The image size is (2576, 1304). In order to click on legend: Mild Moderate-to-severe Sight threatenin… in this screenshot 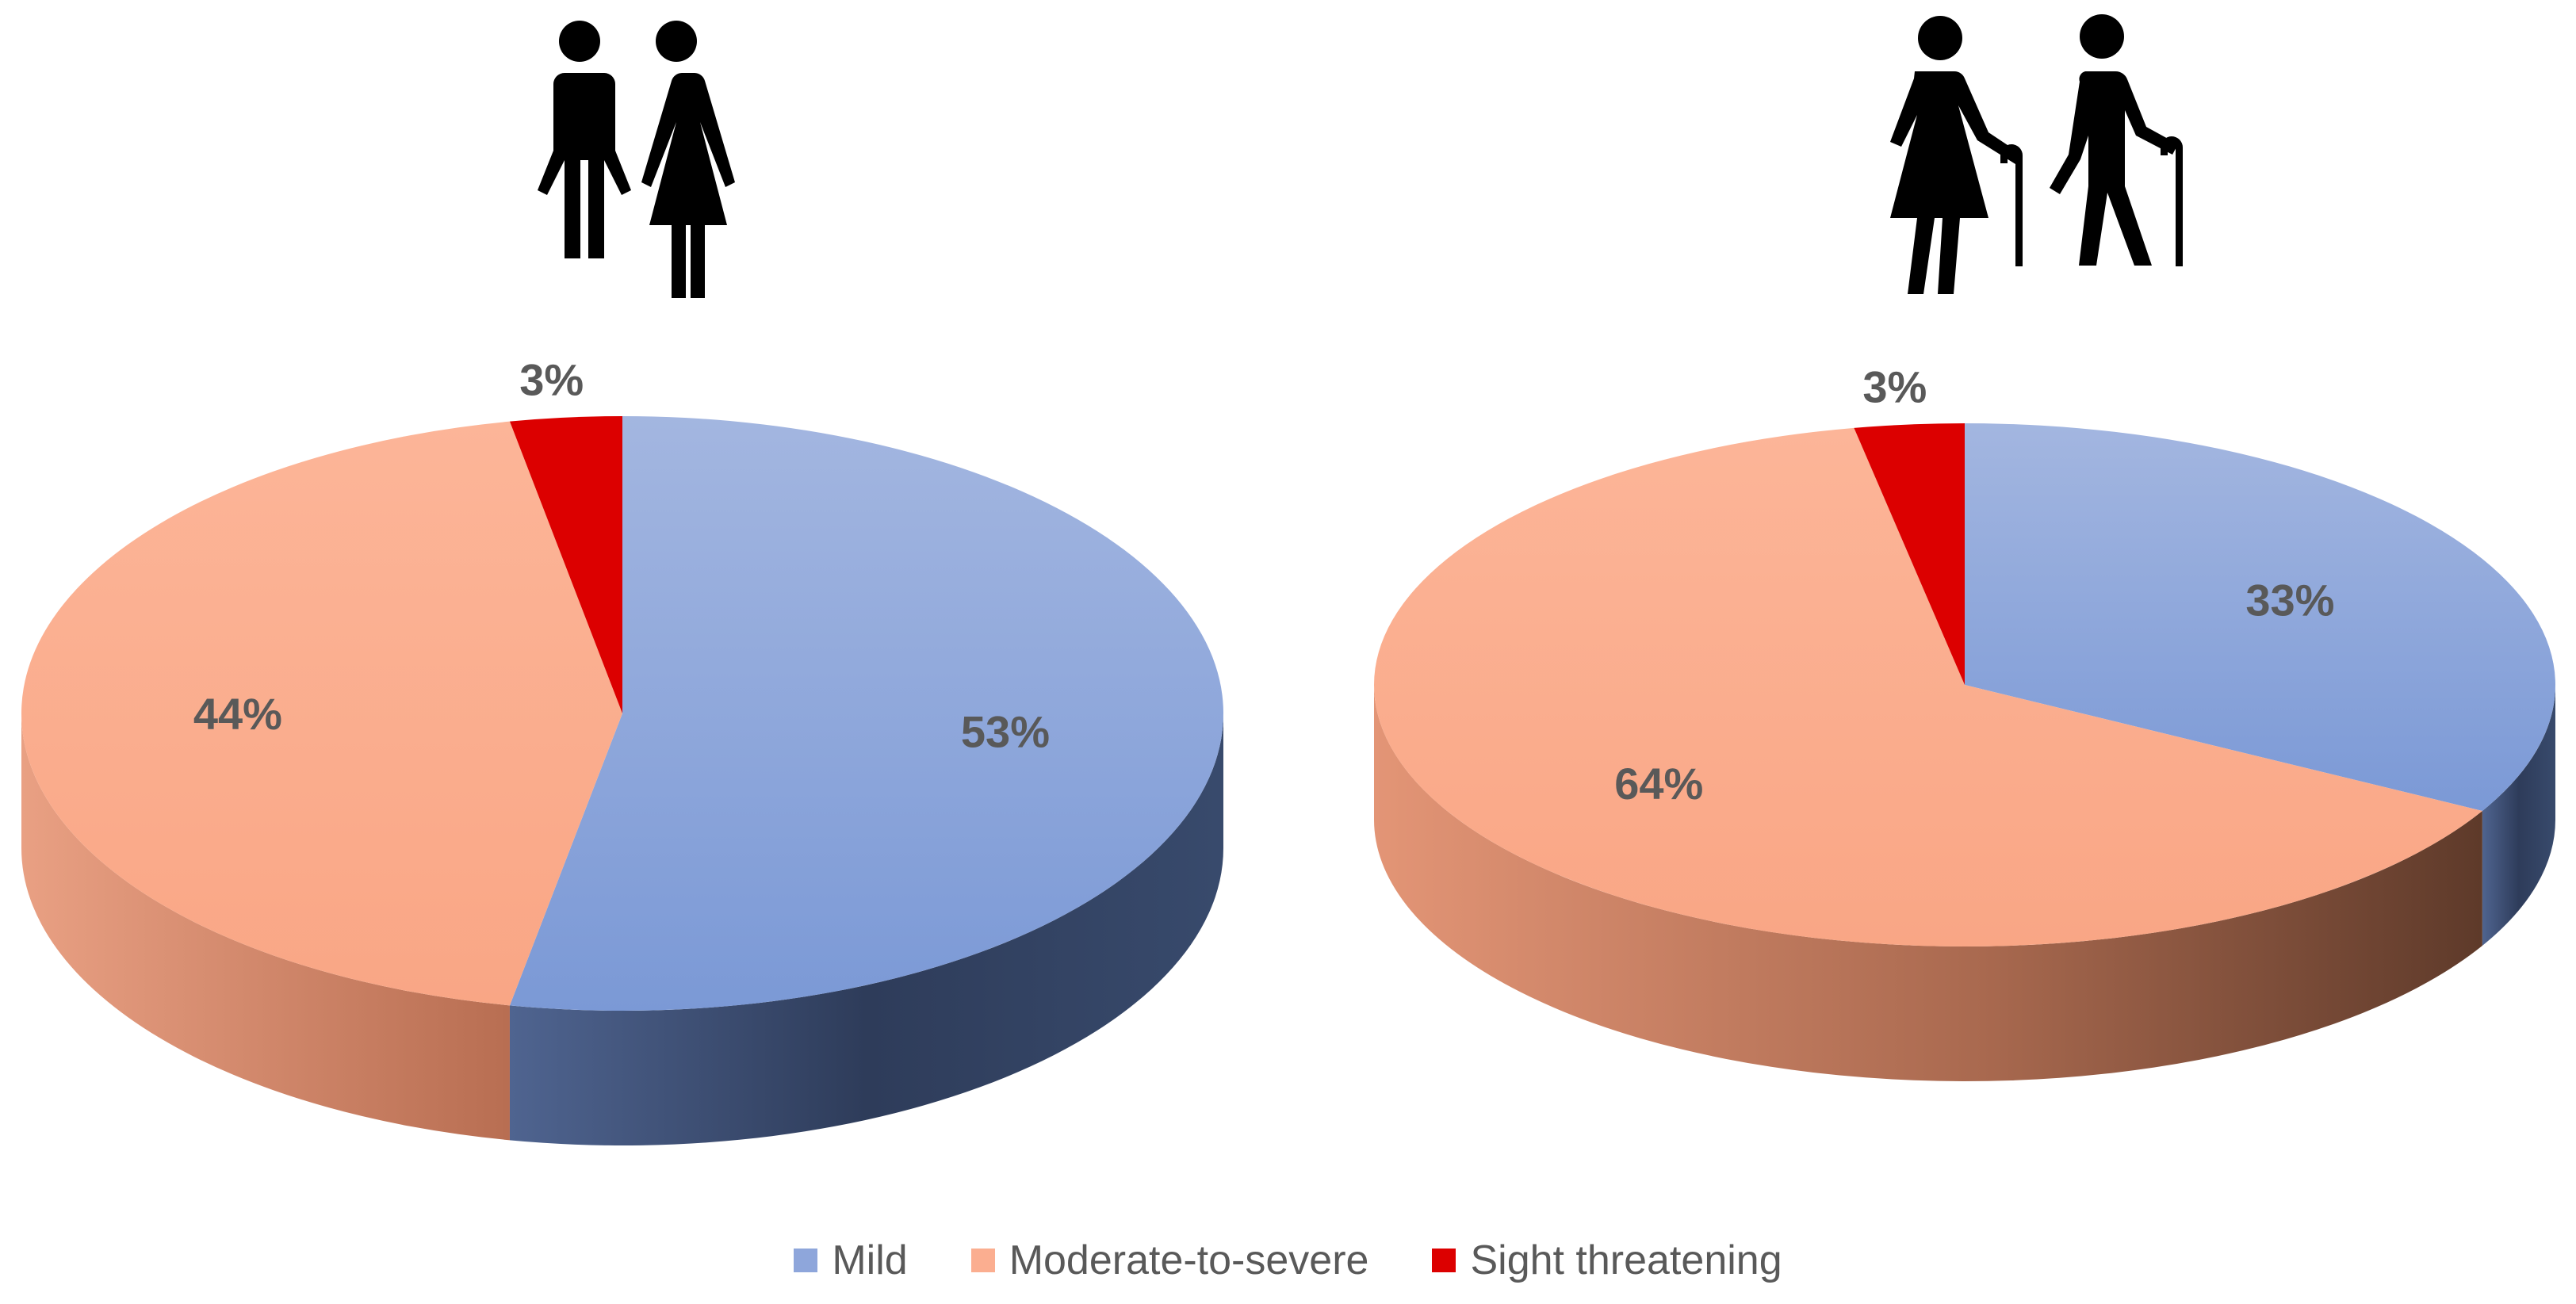, I will do `click(1288, 1260)`.